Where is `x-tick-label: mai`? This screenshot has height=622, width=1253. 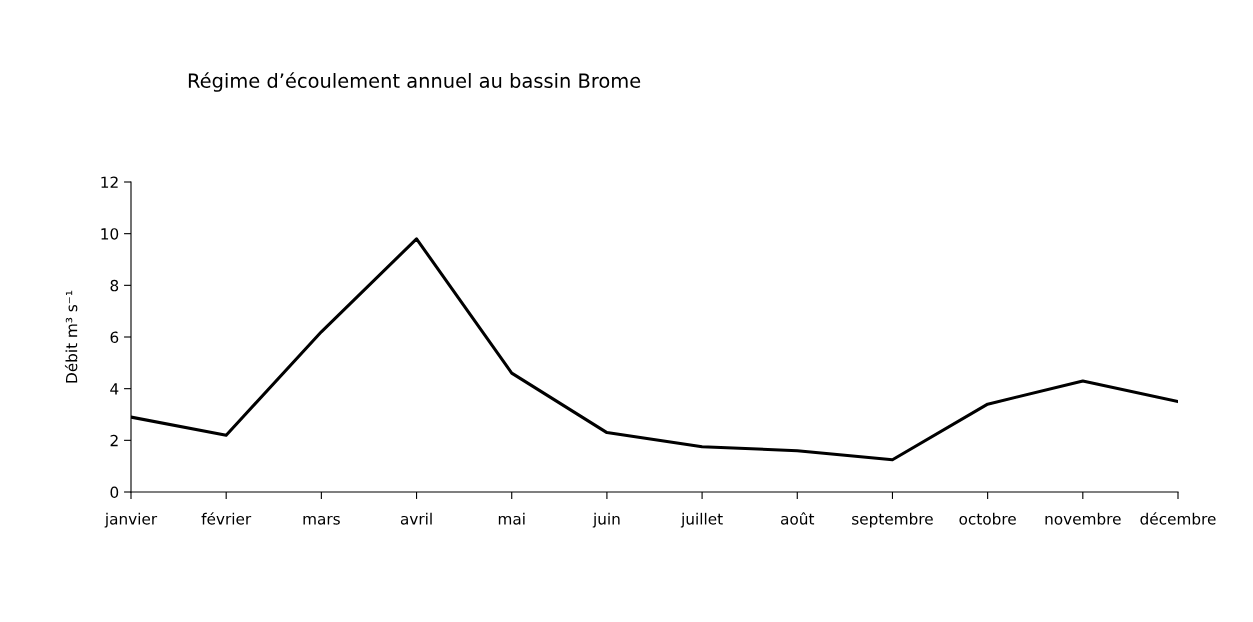
x-tick-label: mai is located at coordinates (511, 518).